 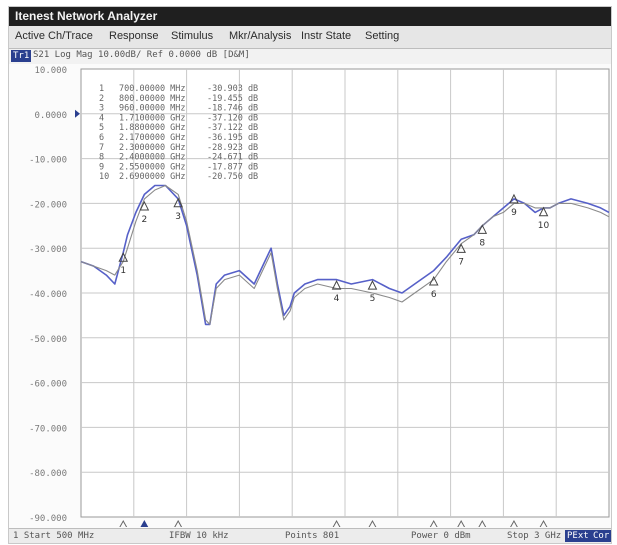 What do you see at coordinates (461, 523) in the screenshot?
I see `bottom-marker-7-icon` at bounding box center [461, 523].